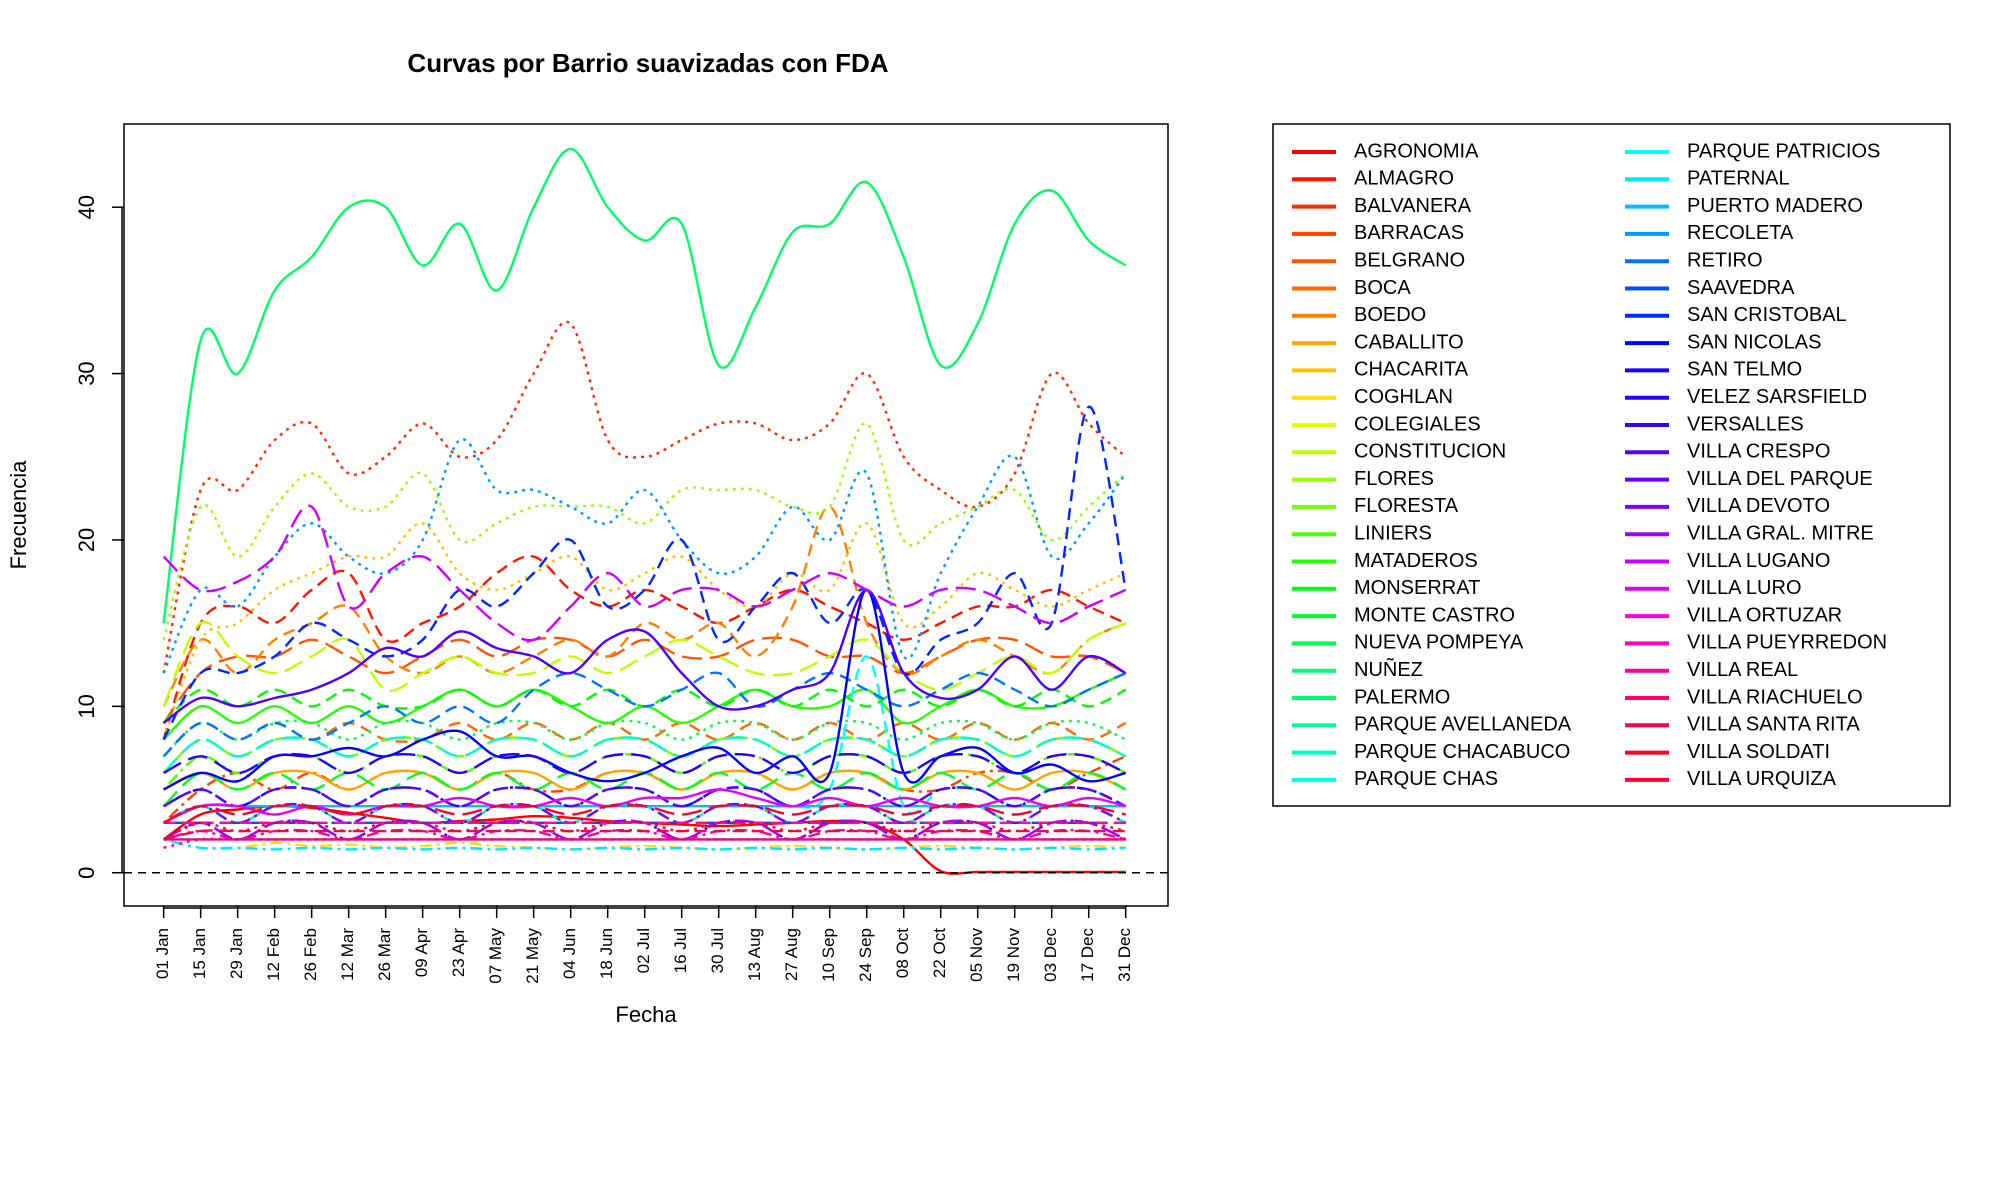 The height and width of the screenshot is (1200, 2000). Describe the element at coordinates (1725, 260) in the screenshot. I see `legend-label: RETIRO` at that location.